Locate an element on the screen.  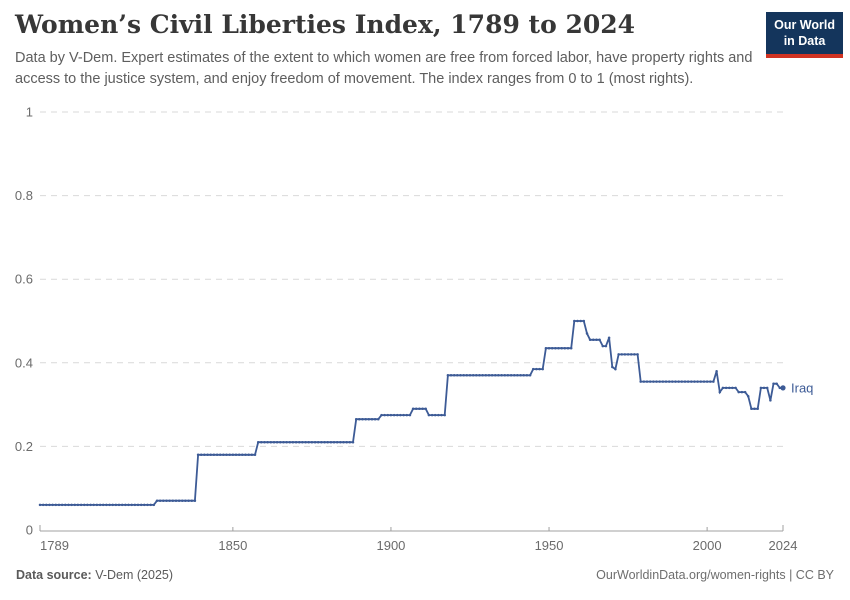
data-source-value: V-Dem (2025) is located at coordinates (132, 575).